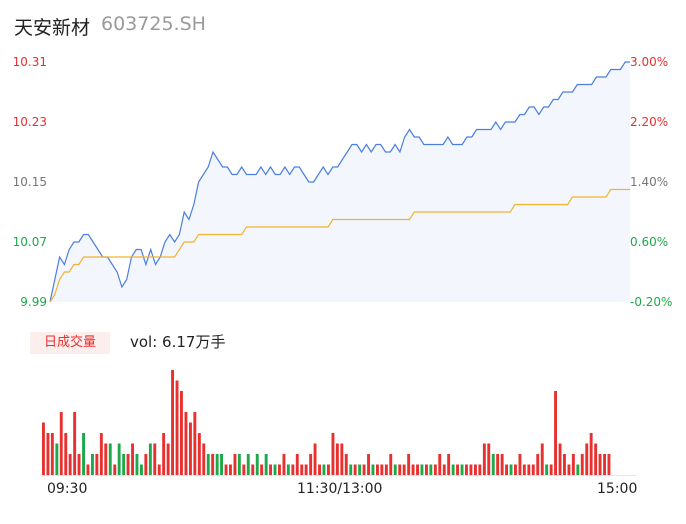 This screenshot has width=686, height=524. Describe the element at coordinates (649, 122) in the screenshot. I see `pct-label-2: 2.20%` at that location.